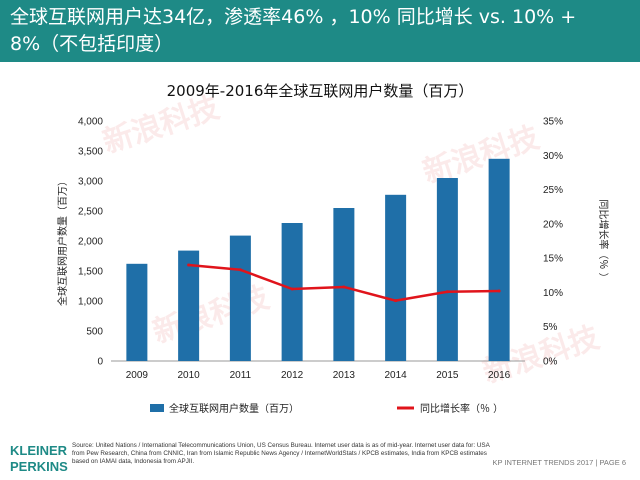  What do you see at coordinates (189, 375) in the screenshot?
I see `x-tick-label: 2010` at bounding box center [189, 375].